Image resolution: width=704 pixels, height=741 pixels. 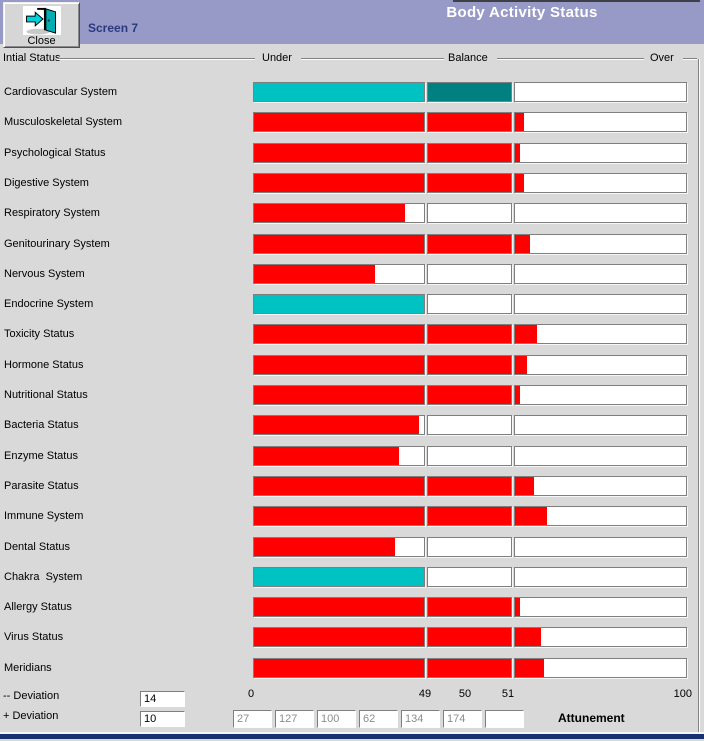 What do you see at coordinates (113, 28) in the screenshot?
I see `screen-number-label: Screen 7` at bounding box center [113, 28].